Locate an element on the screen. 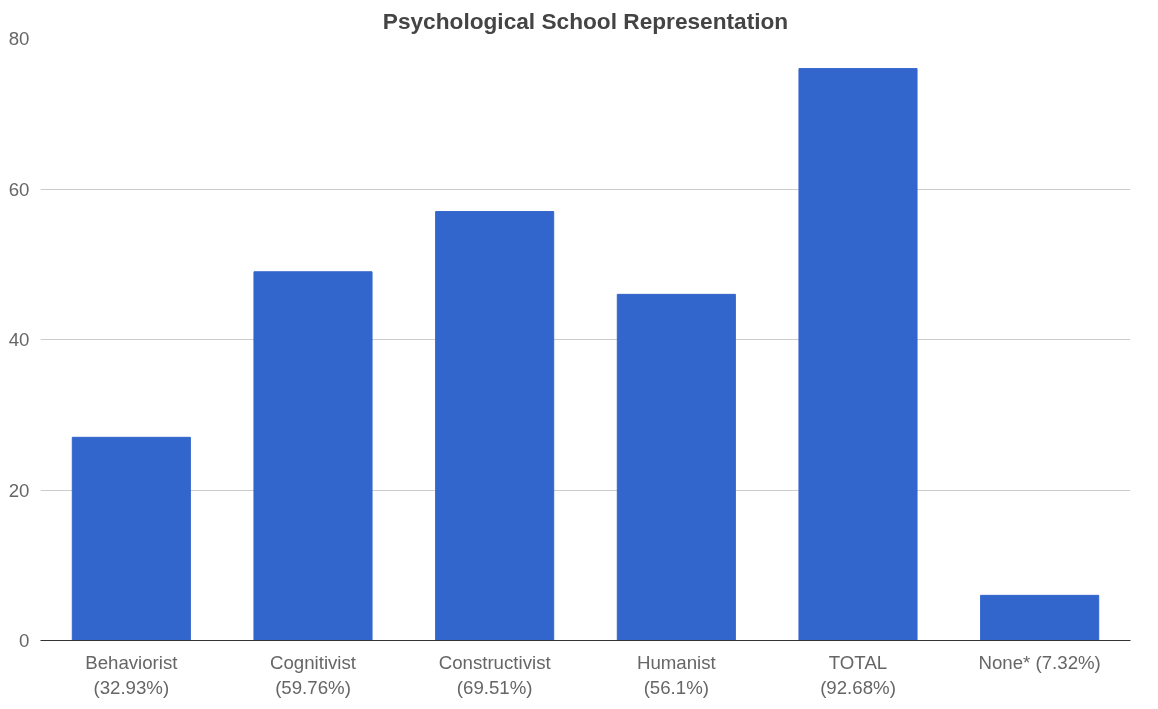 This screenshot has width=1158, height=709. y-tick-label: 60 is located at coordinates (19, 189).